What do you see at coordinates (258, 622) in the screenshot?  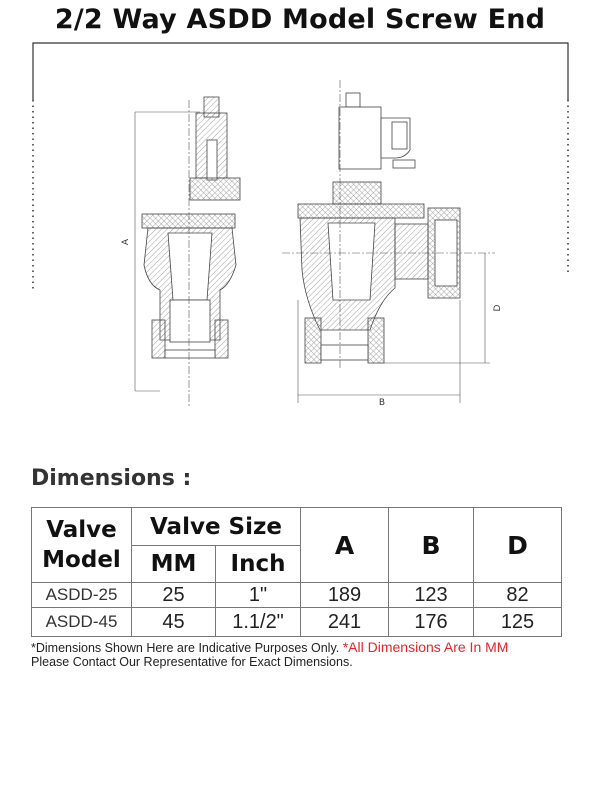 I see `cell-inch: 1.1/2"` at bounding box center [258, 622].